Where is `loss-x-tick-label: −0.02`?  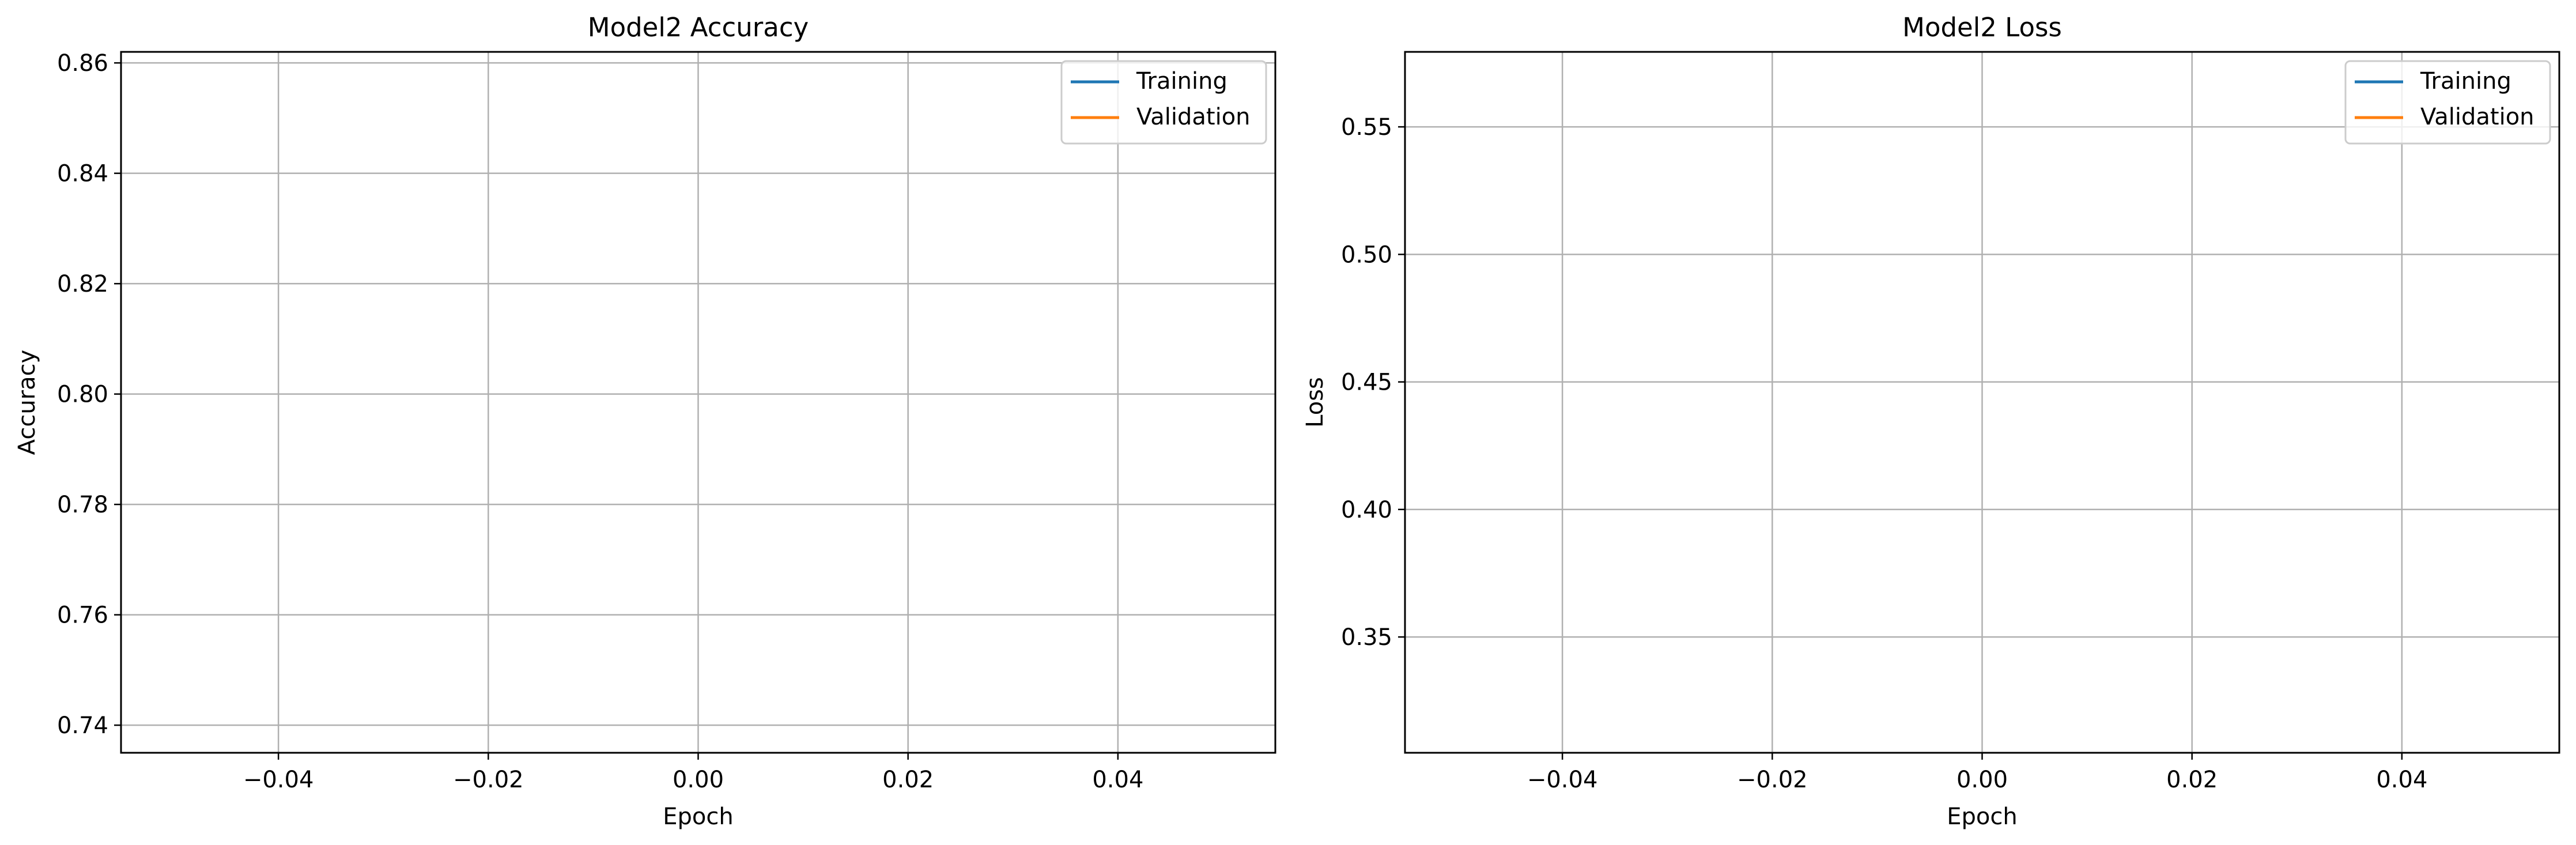 loss-x-tick-label: −0.02 is located at coordinates (1772, 780).